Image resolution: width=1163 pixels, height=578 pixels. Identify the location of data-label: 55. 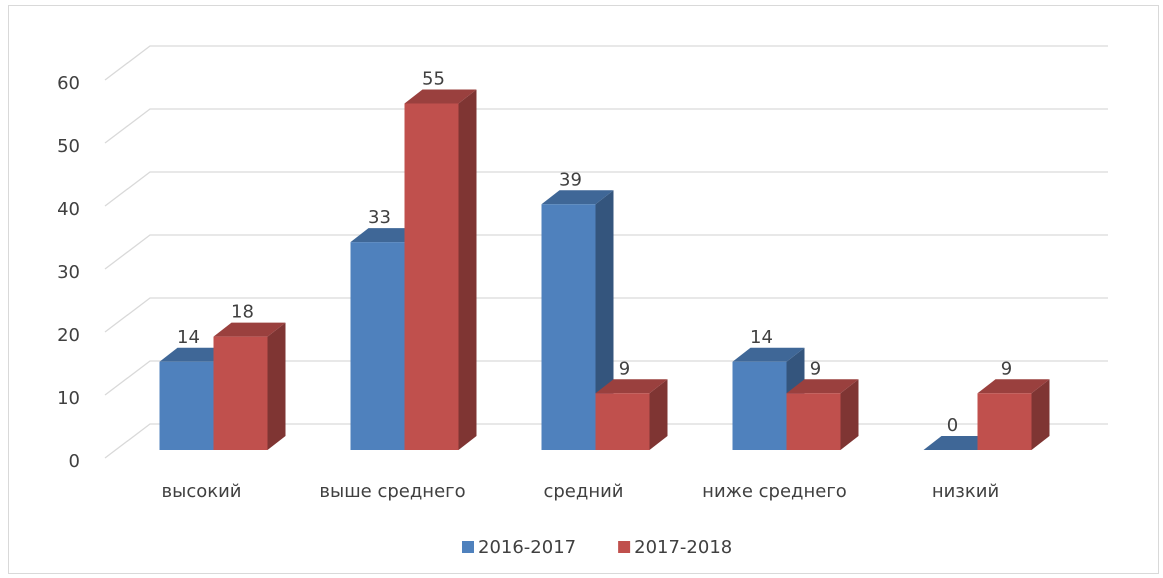
(433, 79).